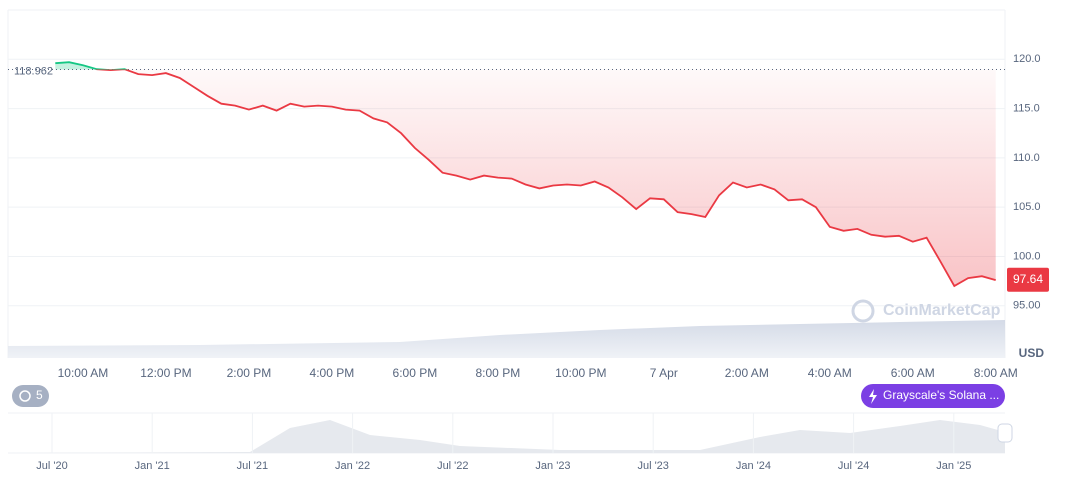 Image resolution: width=1072 pixels, height=477 pixels. What do you see at coordinates (1027, 59) in the screenshot?
I see `y-tick-label: 120.0` at bounding box center [1027, 59].